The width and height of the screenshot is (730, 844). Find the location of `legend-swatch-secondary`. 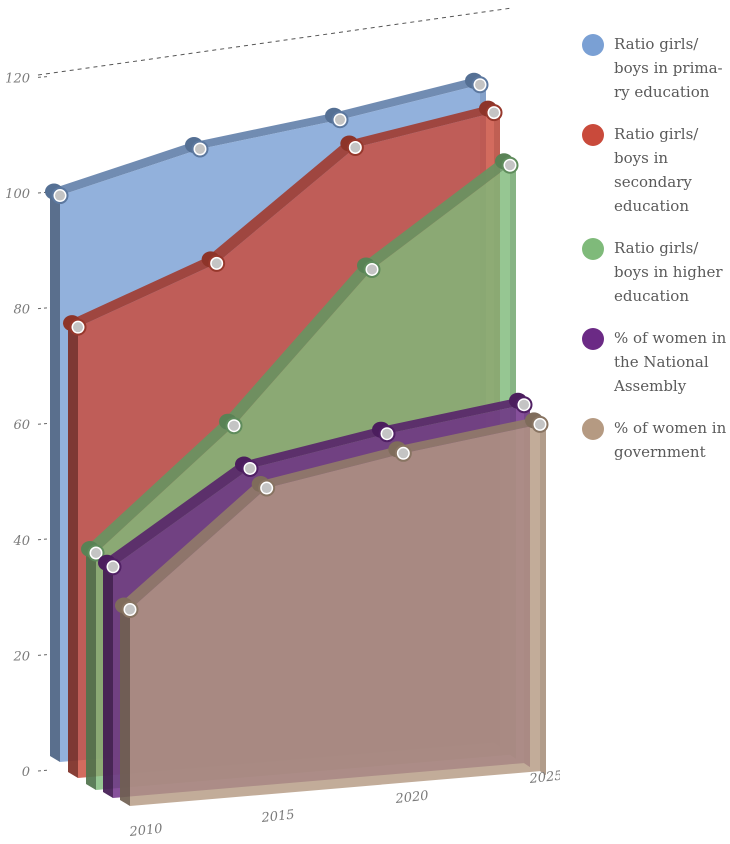

legend-swatch-secondary is located at coordinates (593, 135).